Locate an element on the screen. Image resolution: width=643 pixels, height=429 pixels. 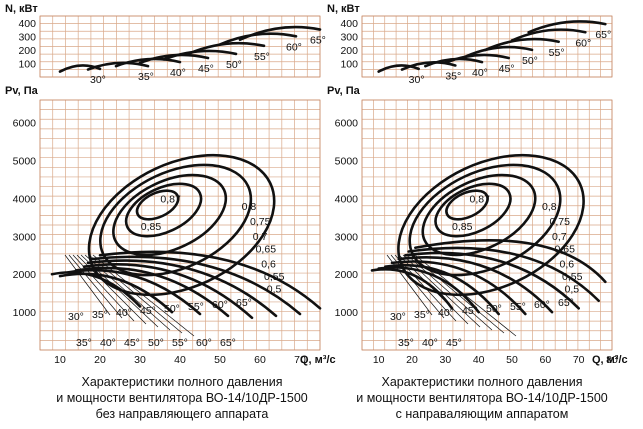
x-tick-label: 80 is located at coordinates (612, 360).